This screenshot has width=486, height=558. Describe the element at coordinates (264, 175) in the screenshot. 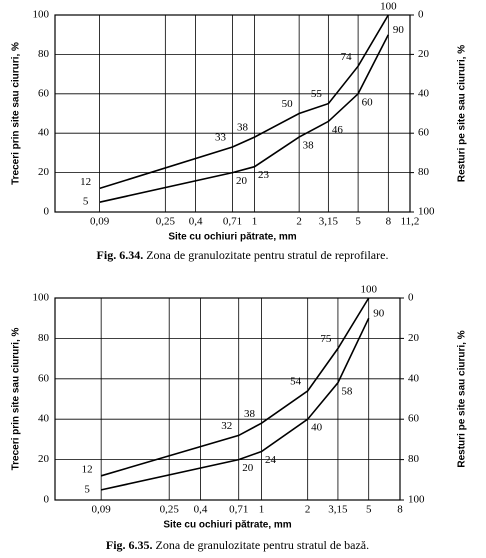

I see `value-label: 23` at that location.